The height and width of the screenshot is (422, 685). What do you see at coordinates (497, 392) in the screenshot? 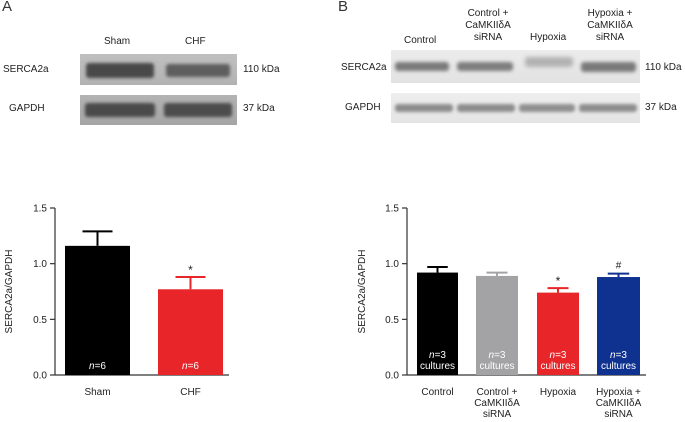
I see `x-category-label: Control +` at bounding box center [497, 392].